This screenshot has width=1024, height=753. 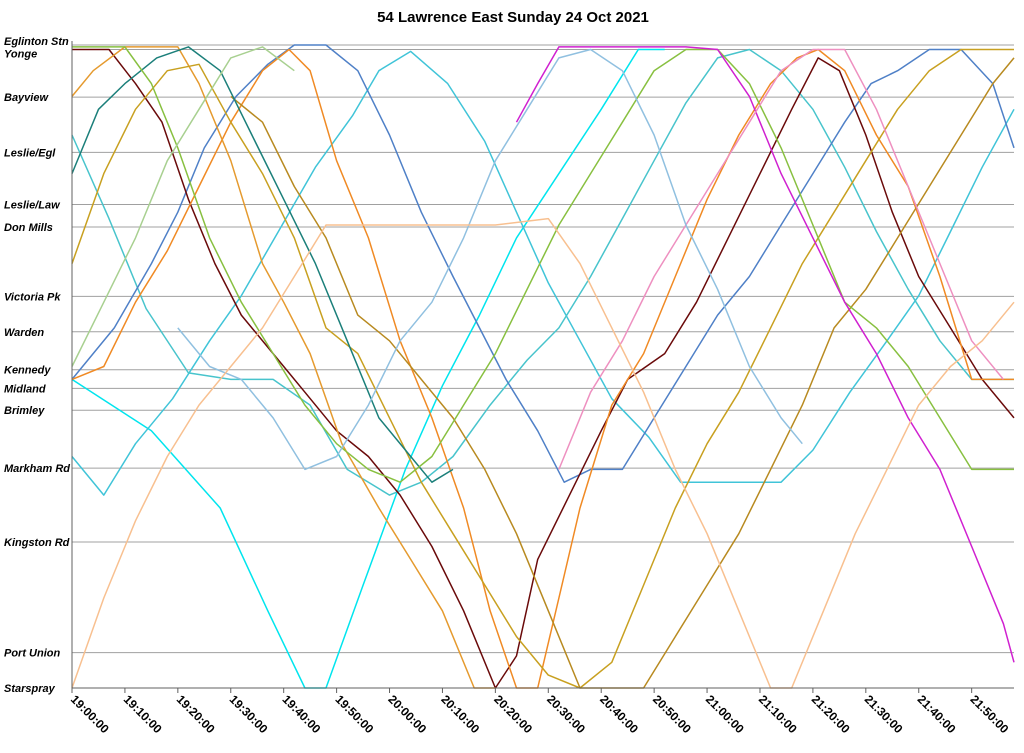 What do you see at coordinates (32, 654) in the screenshot?
I see `stop-label: Port Union` at bounding box center [32, 654].